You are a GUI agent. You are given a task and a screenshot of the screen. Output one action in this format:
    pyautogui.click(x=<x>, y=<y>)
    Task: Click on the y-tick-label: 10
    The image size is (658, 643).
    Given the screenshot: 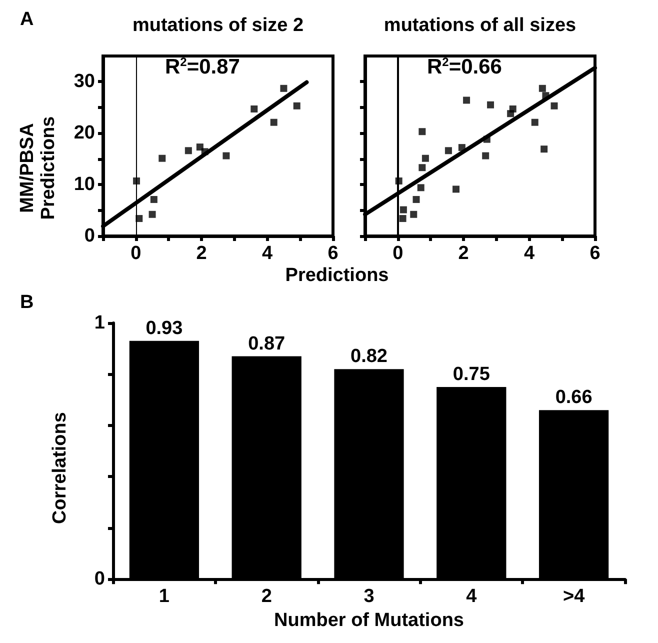 What is the action you would take?
    pyautogui.click(x=84, y=185)
    